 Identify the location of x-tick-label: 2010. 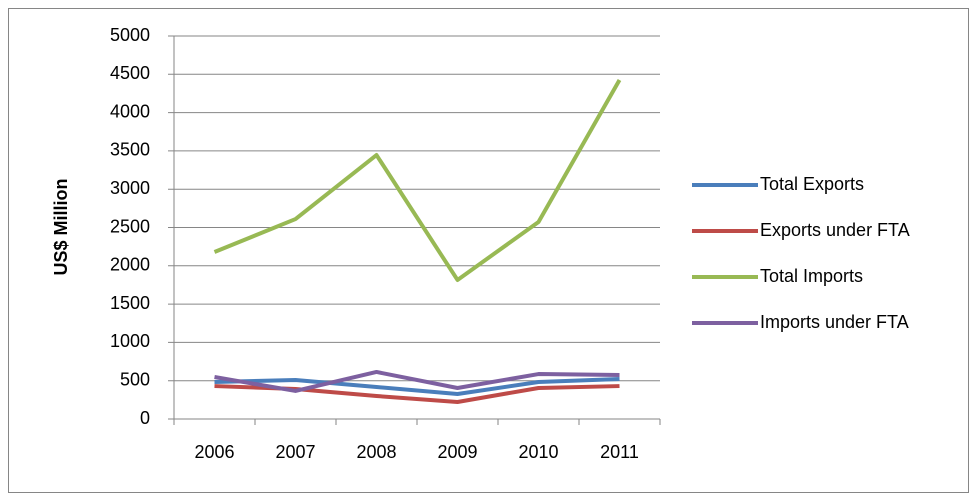
(538, 452).